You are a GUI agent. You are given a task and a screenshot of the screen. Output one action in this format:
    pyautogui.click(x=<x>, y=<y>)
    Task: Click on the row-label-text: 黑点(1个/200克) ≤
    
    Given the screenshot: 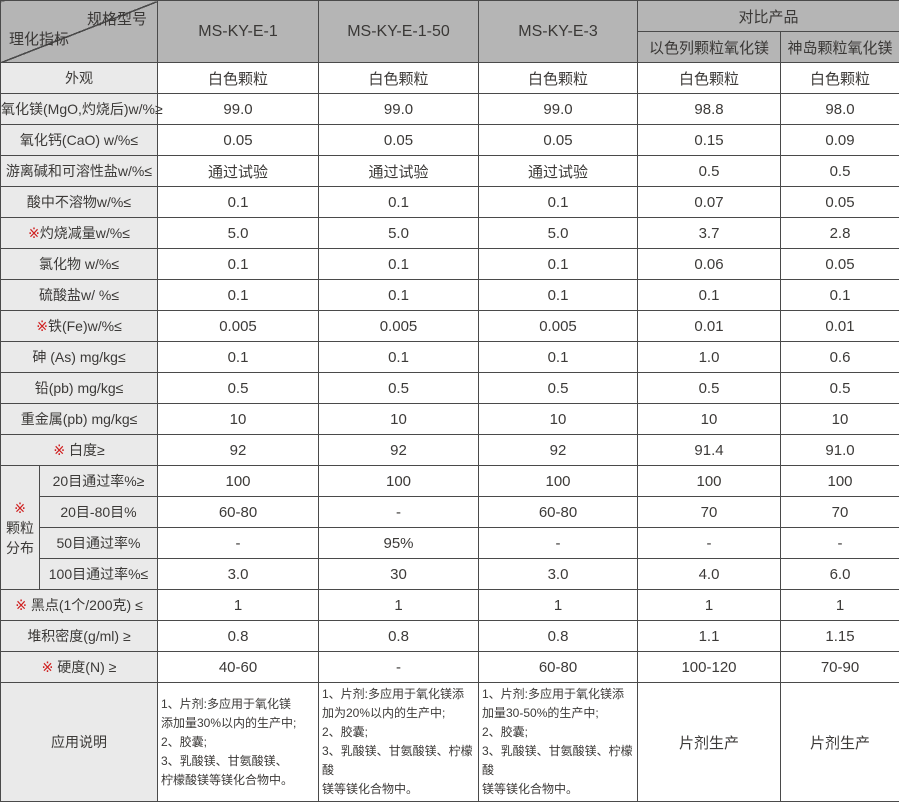 What is the action you would take?
    pyautogui.click(x=85, y=605)
    